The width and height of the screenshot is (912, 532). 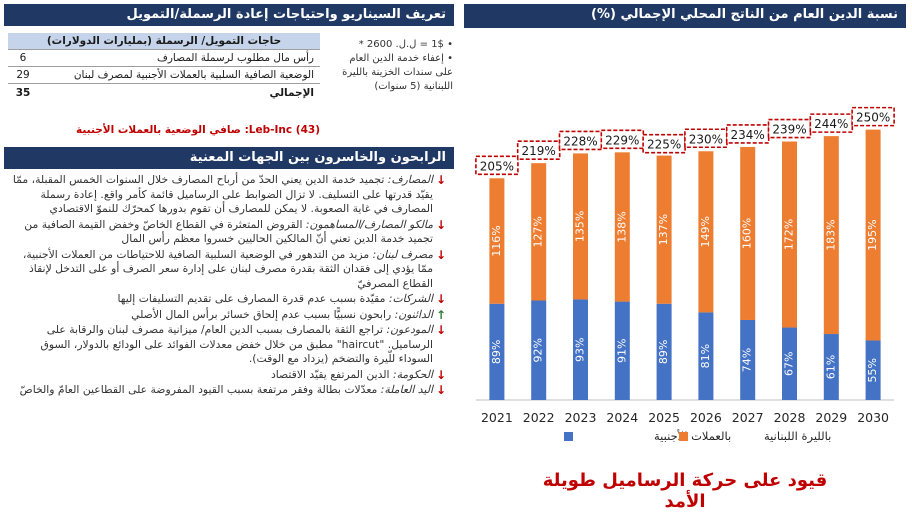 What do you see at coordinates (705, 356) in the screenshot?
I see `bar-value-label: 81%` at bounding box center [705, 356].